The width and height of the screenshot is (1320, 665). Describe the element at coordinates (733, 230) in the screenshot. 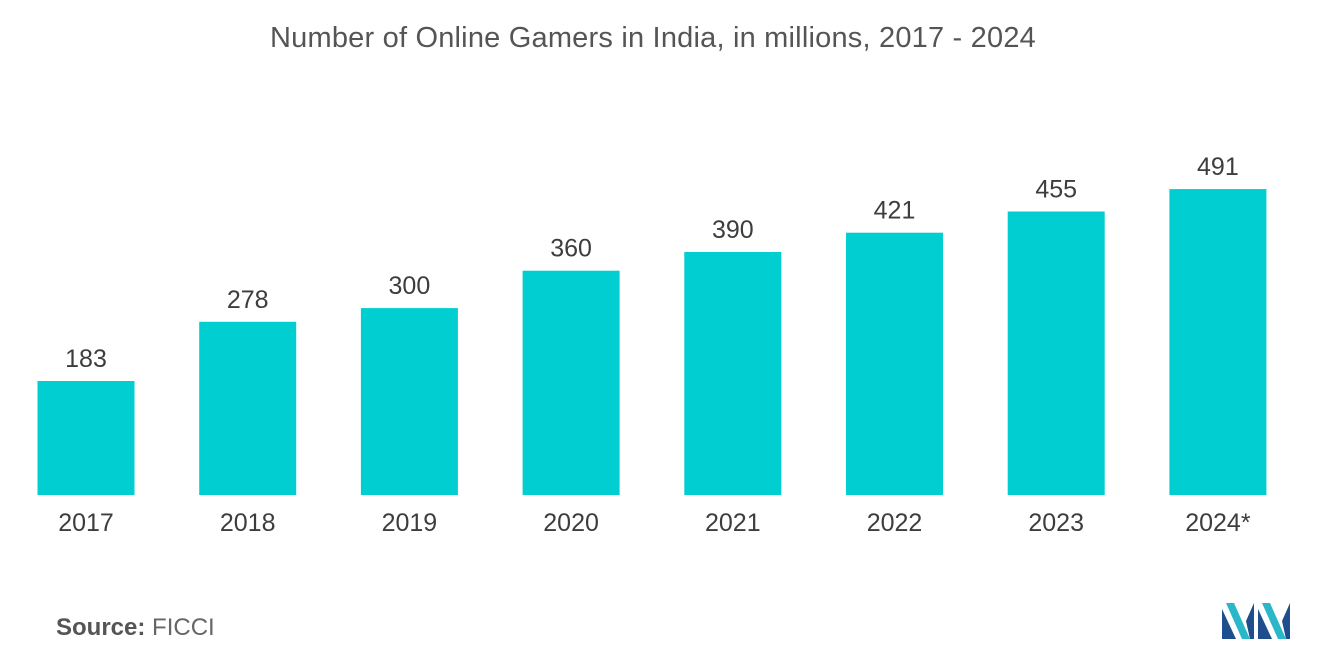

I see `value-label-2021: 390` at that location.